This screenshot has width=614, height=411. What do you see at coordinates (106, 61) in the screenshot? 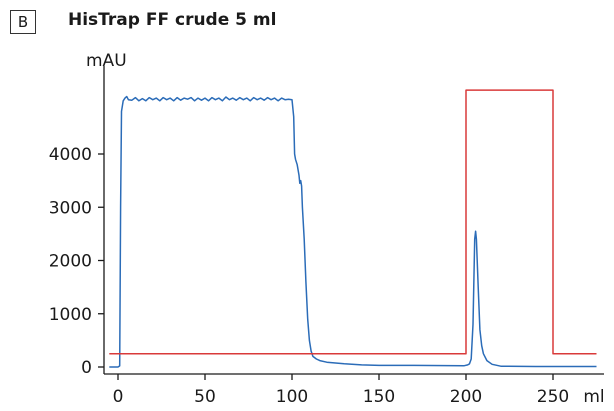
I see `y-axis-label: mAU` at bounding box center [106, 61].